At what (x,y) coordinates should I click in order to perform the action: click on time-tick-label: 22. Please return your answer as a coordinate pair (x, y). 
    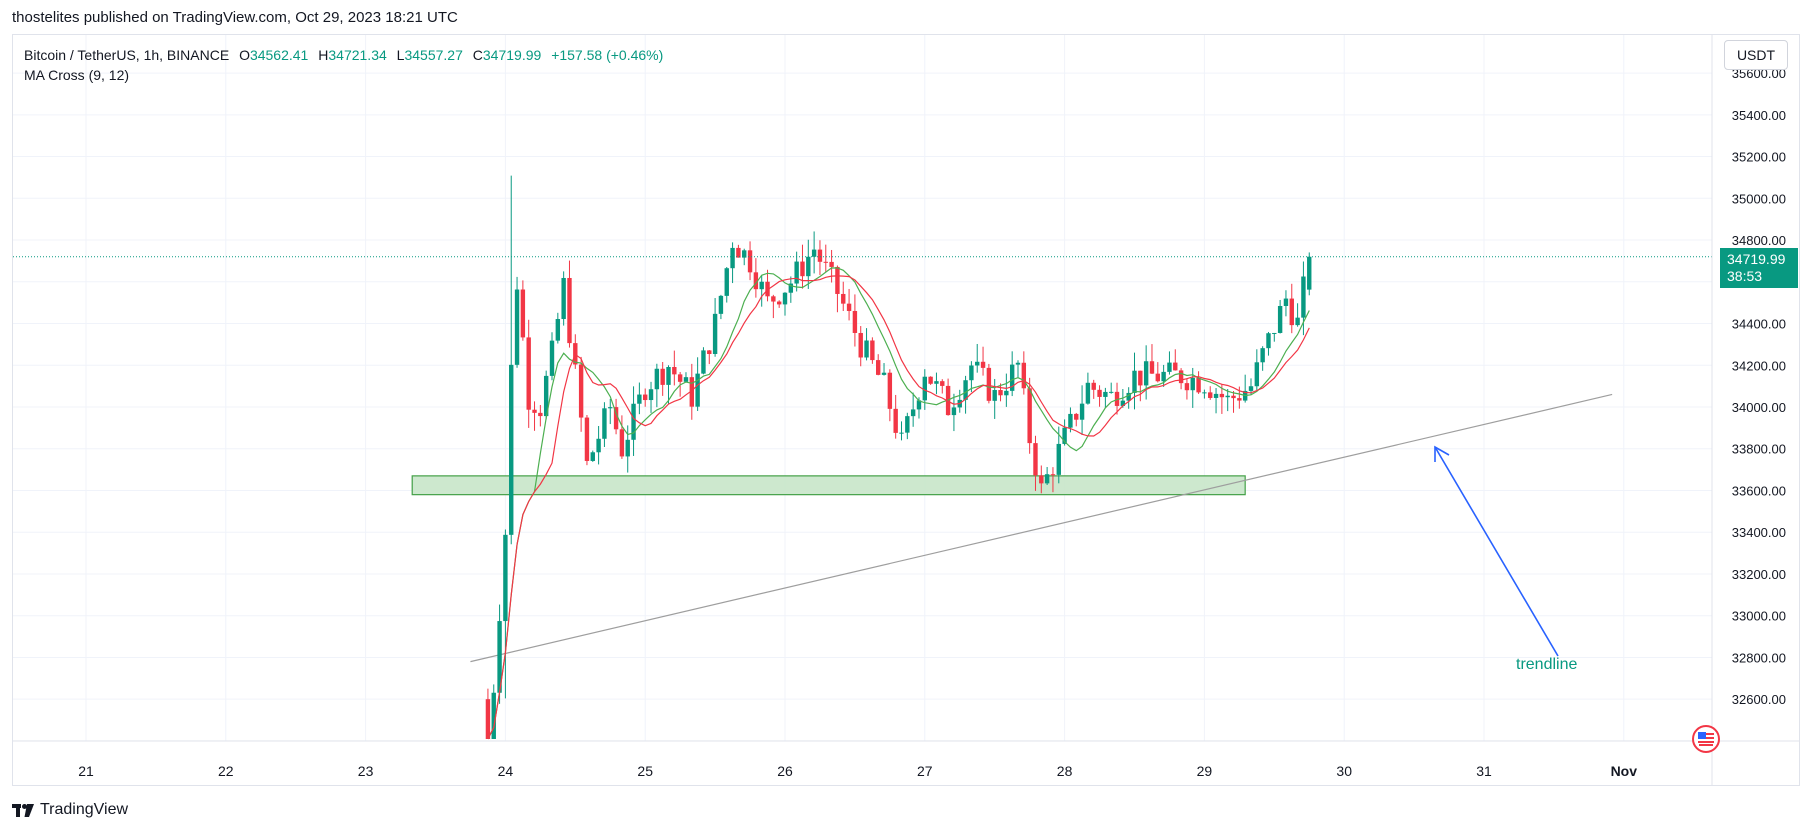
    Looking at the image, I should click on (226, 771).